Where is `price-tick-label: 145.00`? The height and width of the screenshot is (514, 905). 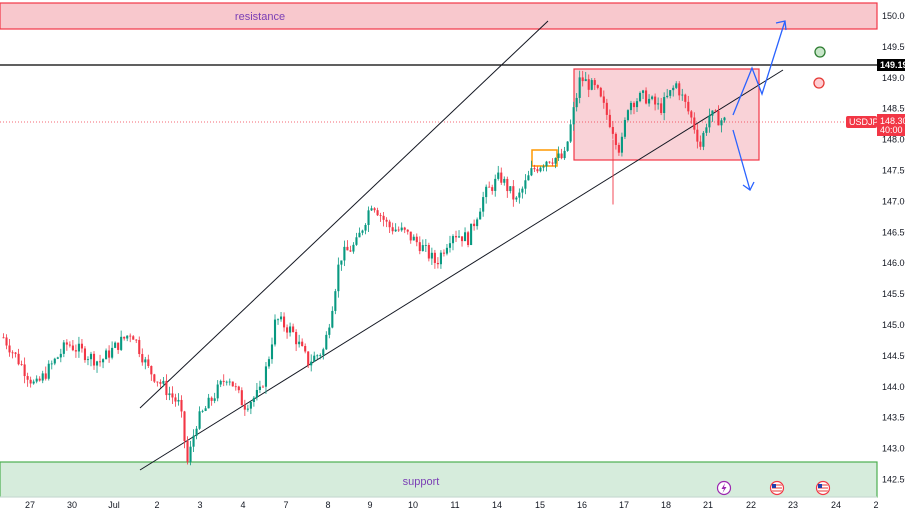 price-tick-label: 145.00 is located at coordinates (893, 325).